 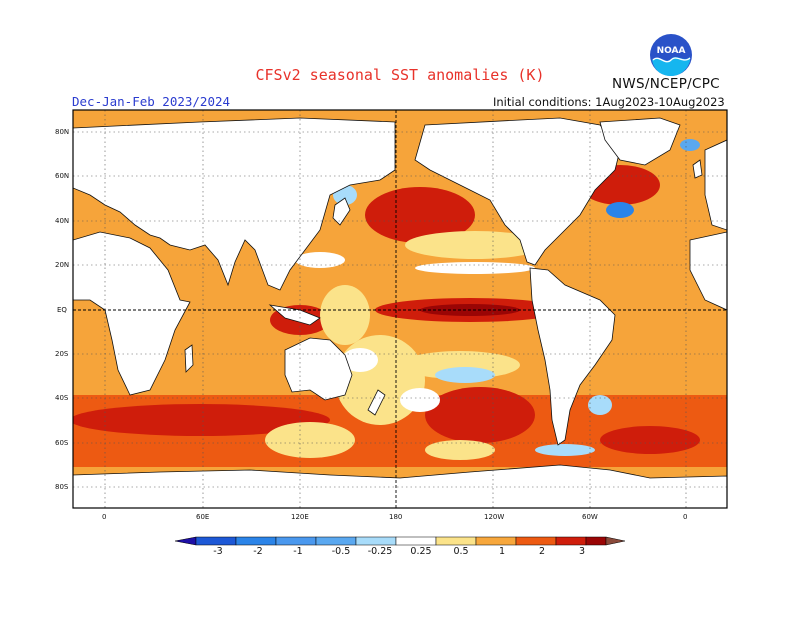 I want to click on colorbar-label: -0.5, so click(x=341, y=551).